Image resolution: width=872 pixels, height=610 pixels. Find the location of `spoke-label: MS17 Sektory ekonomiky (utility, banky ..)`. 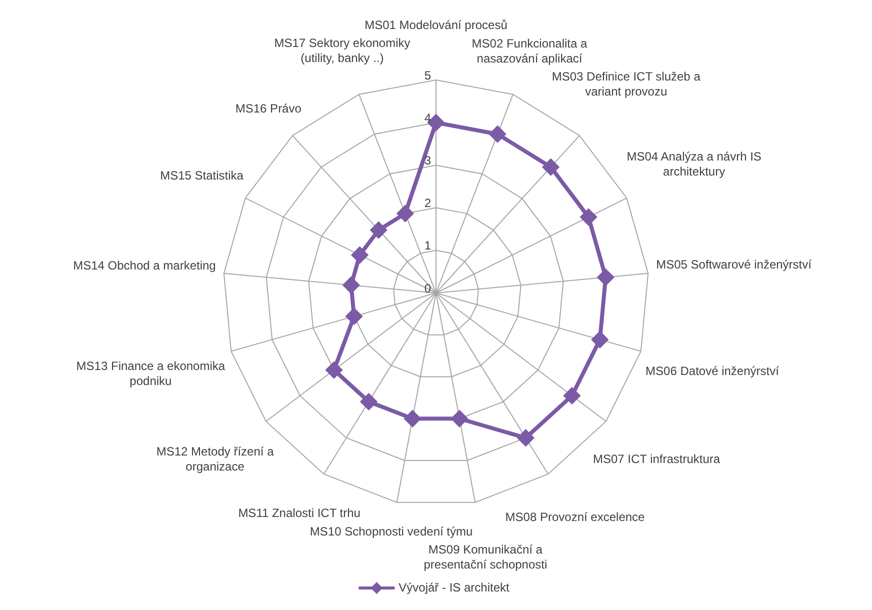

spoke-label: MS17 Sektory ekonomiky (utility, banky ..) is located at coordinates (342, 50).